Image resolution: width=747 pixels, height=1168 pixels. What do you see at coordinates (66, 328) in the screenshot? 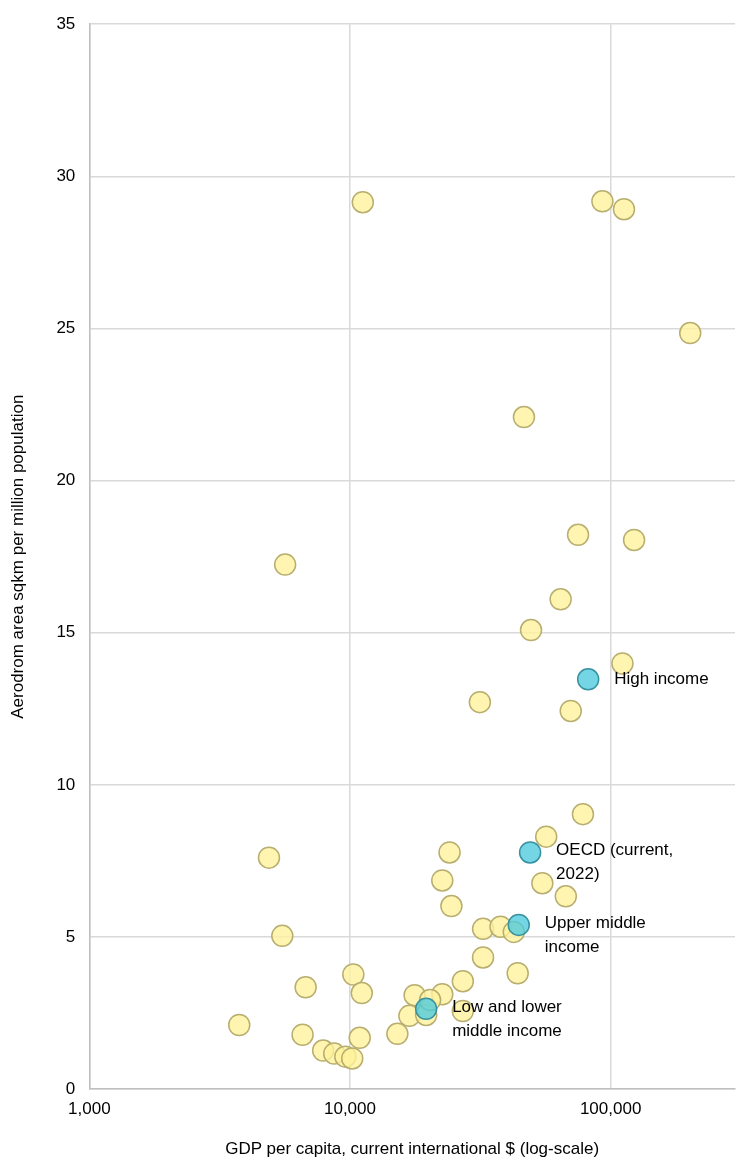
I see `y-tick-label: 25` at bounding box center [66, 328].